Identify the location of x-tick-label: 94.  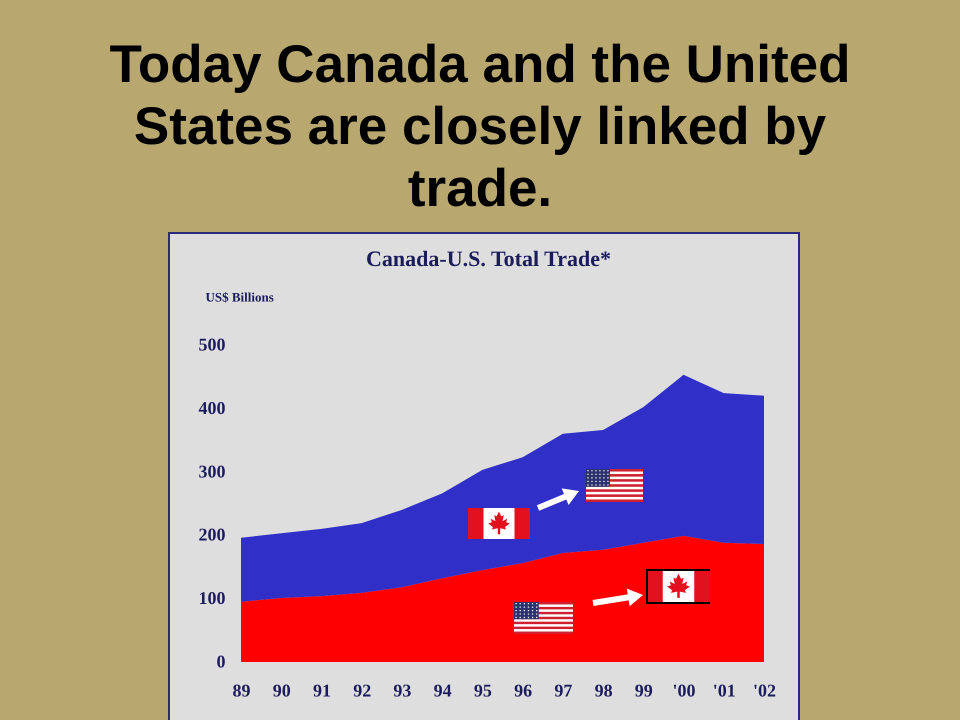
(443, 690).